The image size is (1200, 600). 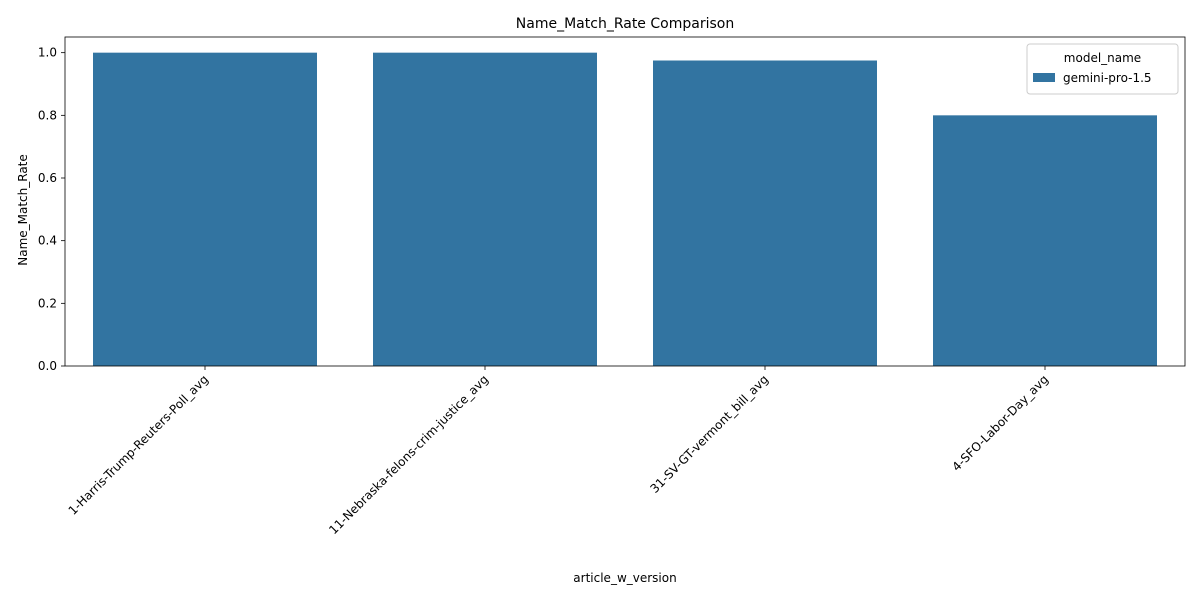 I want to click on legend: model_name gemini-pro-1.5, so click(x=1102, y=69).